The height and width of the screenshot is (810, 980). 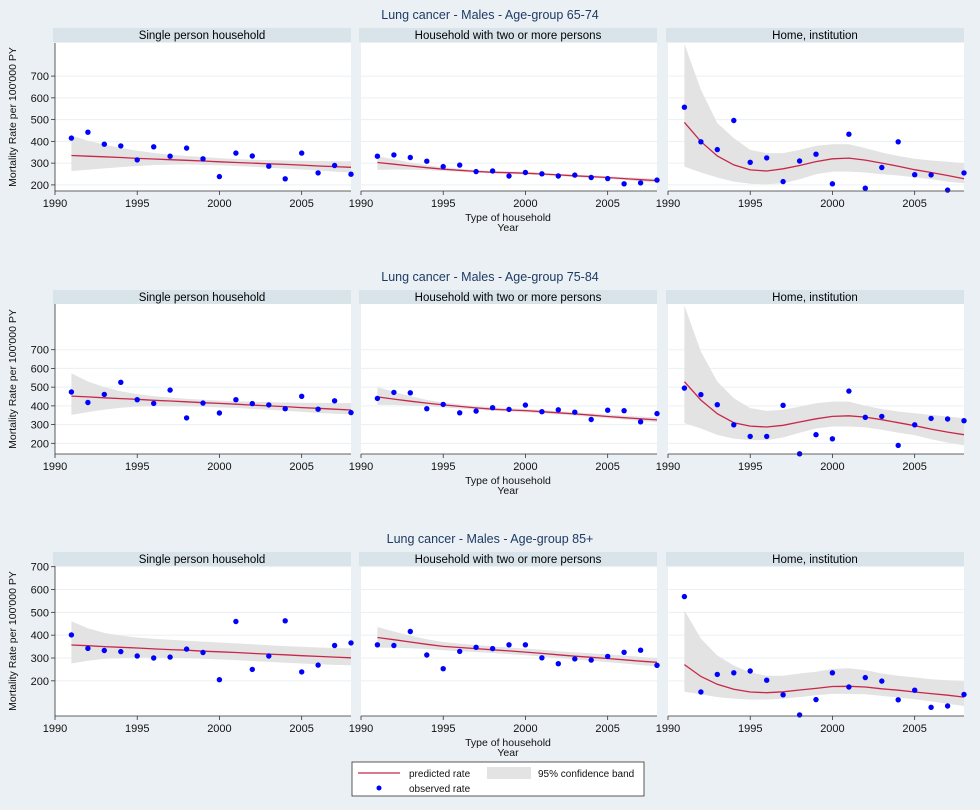 I want to click on legend-observed-label: observed rate, so click(x=440, y=789).